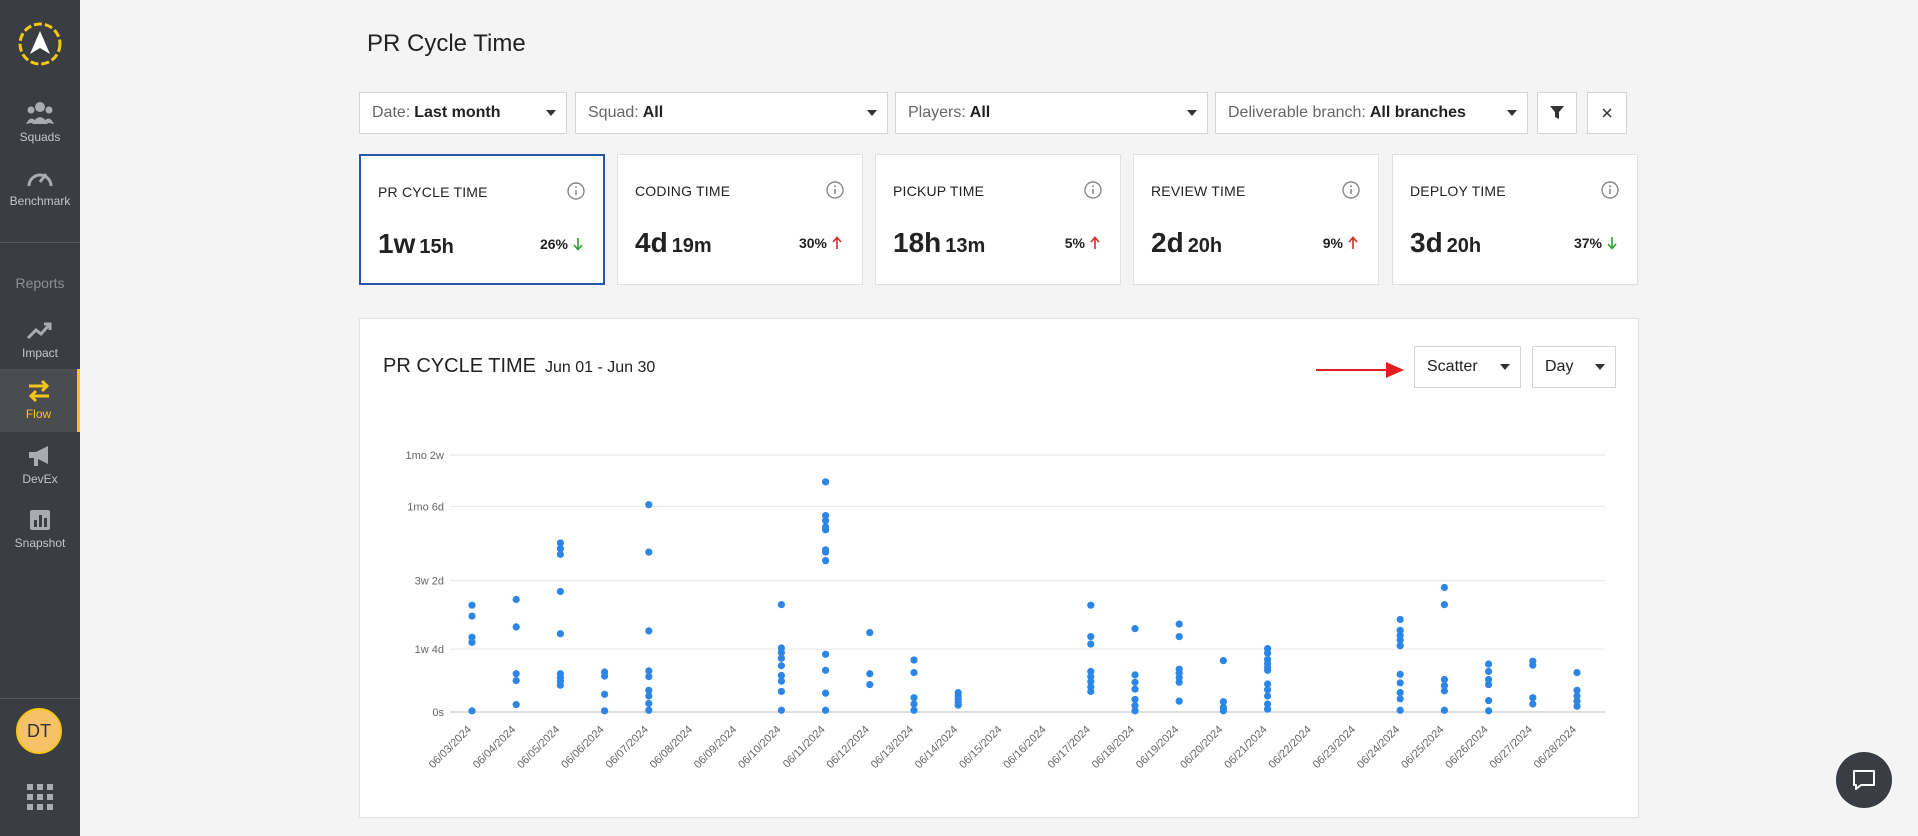 This screenshot has height=836, width=1918. I want to click on chat-bubble-icon, so click(1864, 780).